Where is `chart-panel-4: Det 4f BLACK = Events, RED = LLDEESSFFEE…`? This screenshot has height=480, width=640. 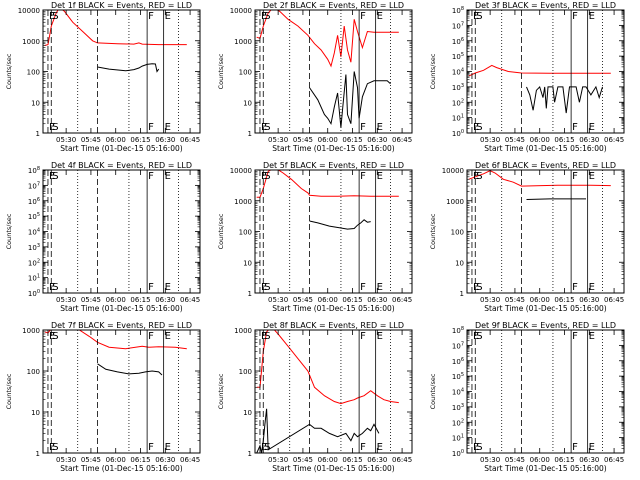
chart-panel-4: Det 4f BLACK = Events, RED = LLDEESSFFEE… is located at coordinates (103, 237).